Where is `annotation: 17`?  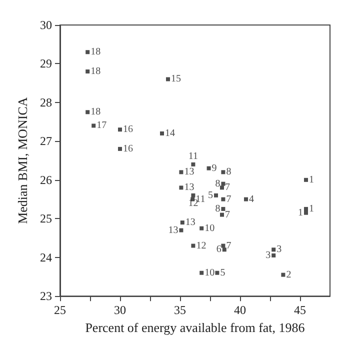
annotation: 17 is located at coordinates (101, 126).